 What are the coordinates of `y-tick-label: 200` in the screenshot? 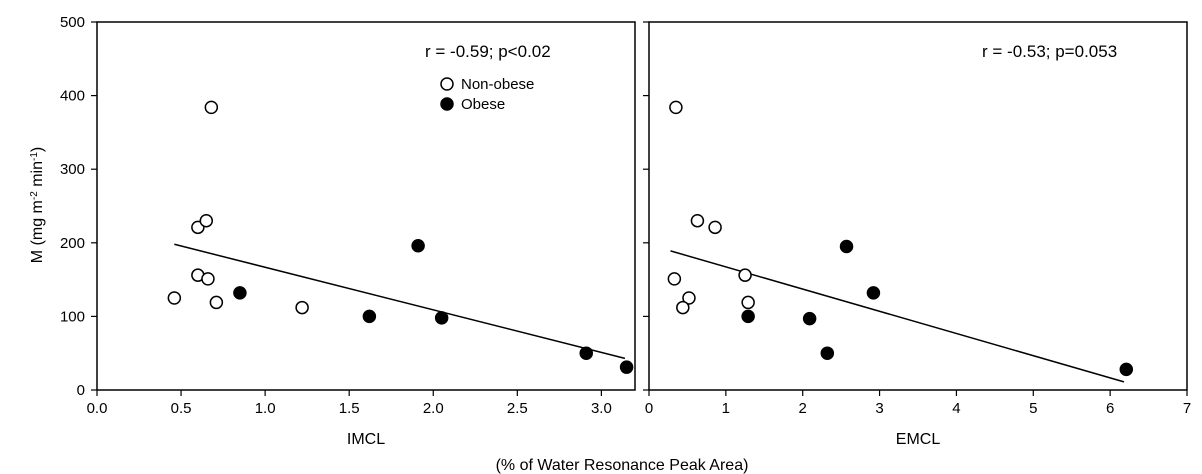 It's located at (72, 243).